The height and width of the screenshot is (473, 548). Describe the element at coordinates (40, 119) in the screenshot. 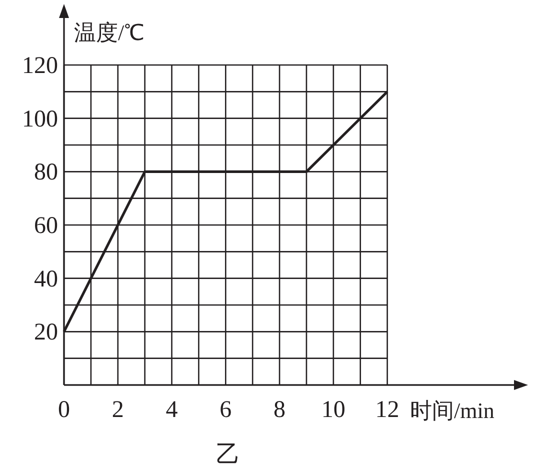

I see `y-tick-label: 100` at that location.